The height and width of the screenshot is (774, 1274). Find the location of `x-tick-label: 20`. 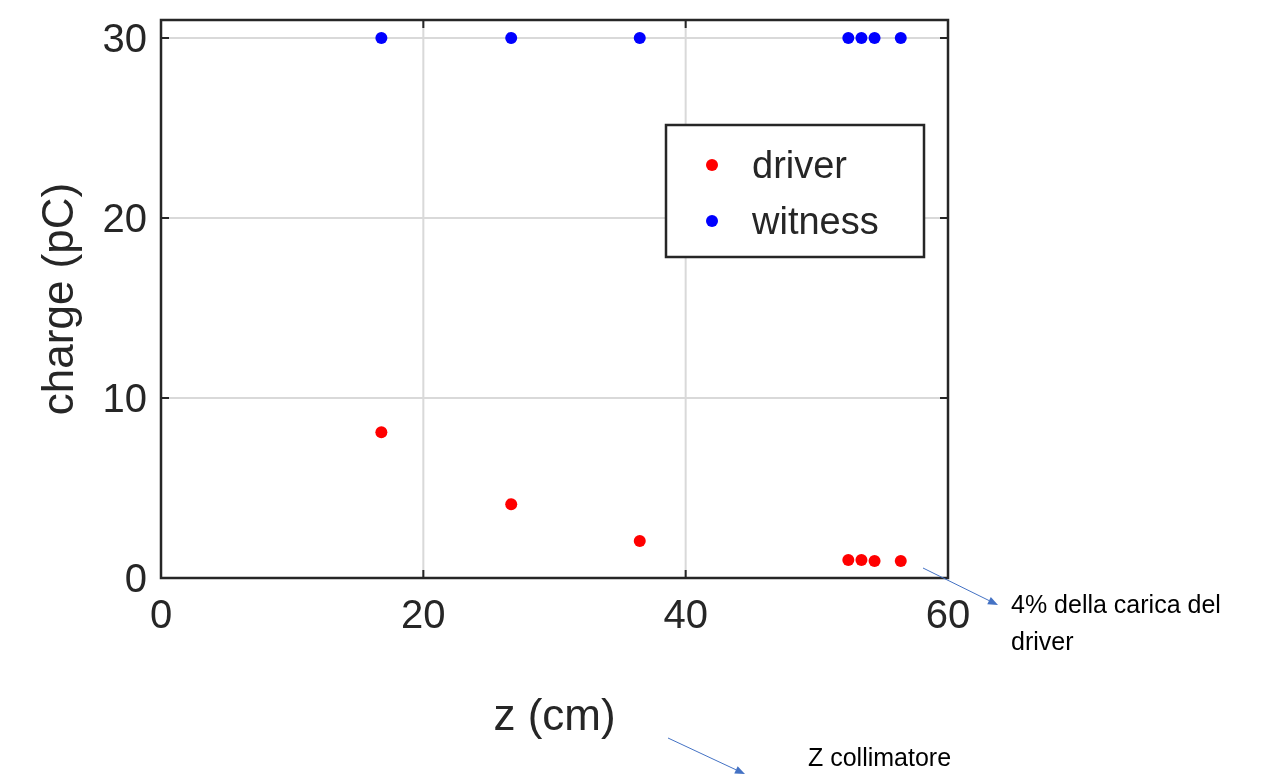

x-tick-label: 20 is located at coordinates (423, 614).